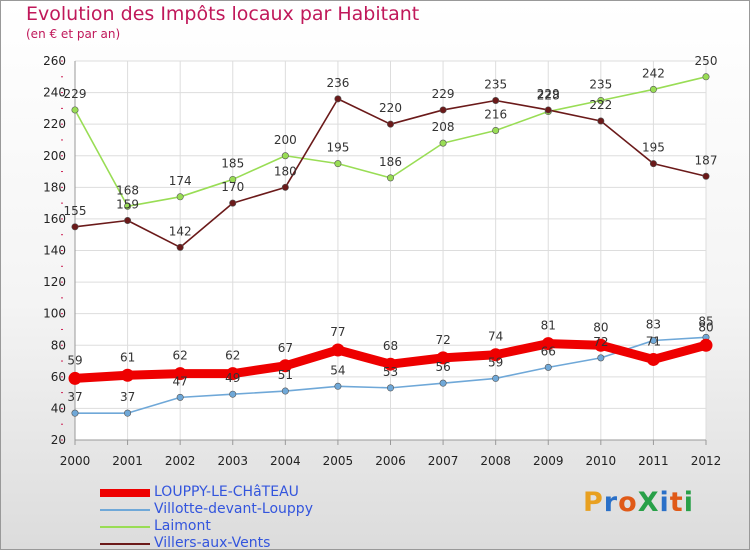 Image resolution: width=750 pixels, height=552 pixels. Describe the element at coordinates (232, 187) in the screenshot. I see `data-label: 170` at that location.